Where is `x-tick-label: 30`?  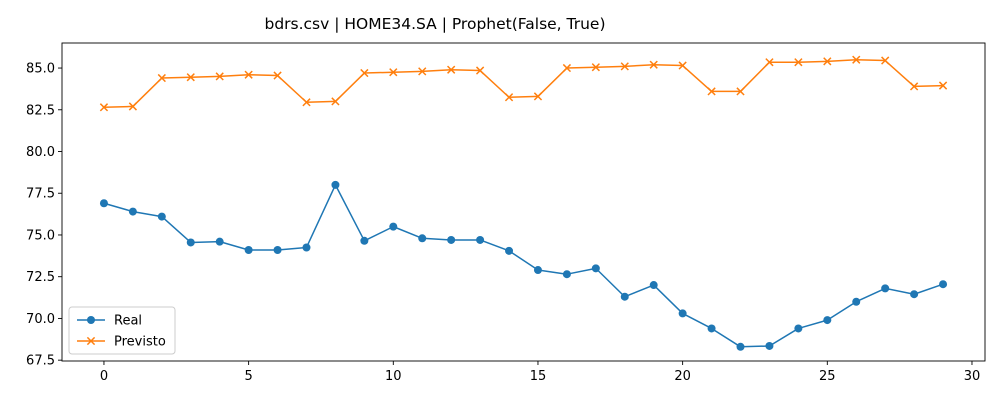
x-tick-label: 30 is located at coordinates (972, 376).